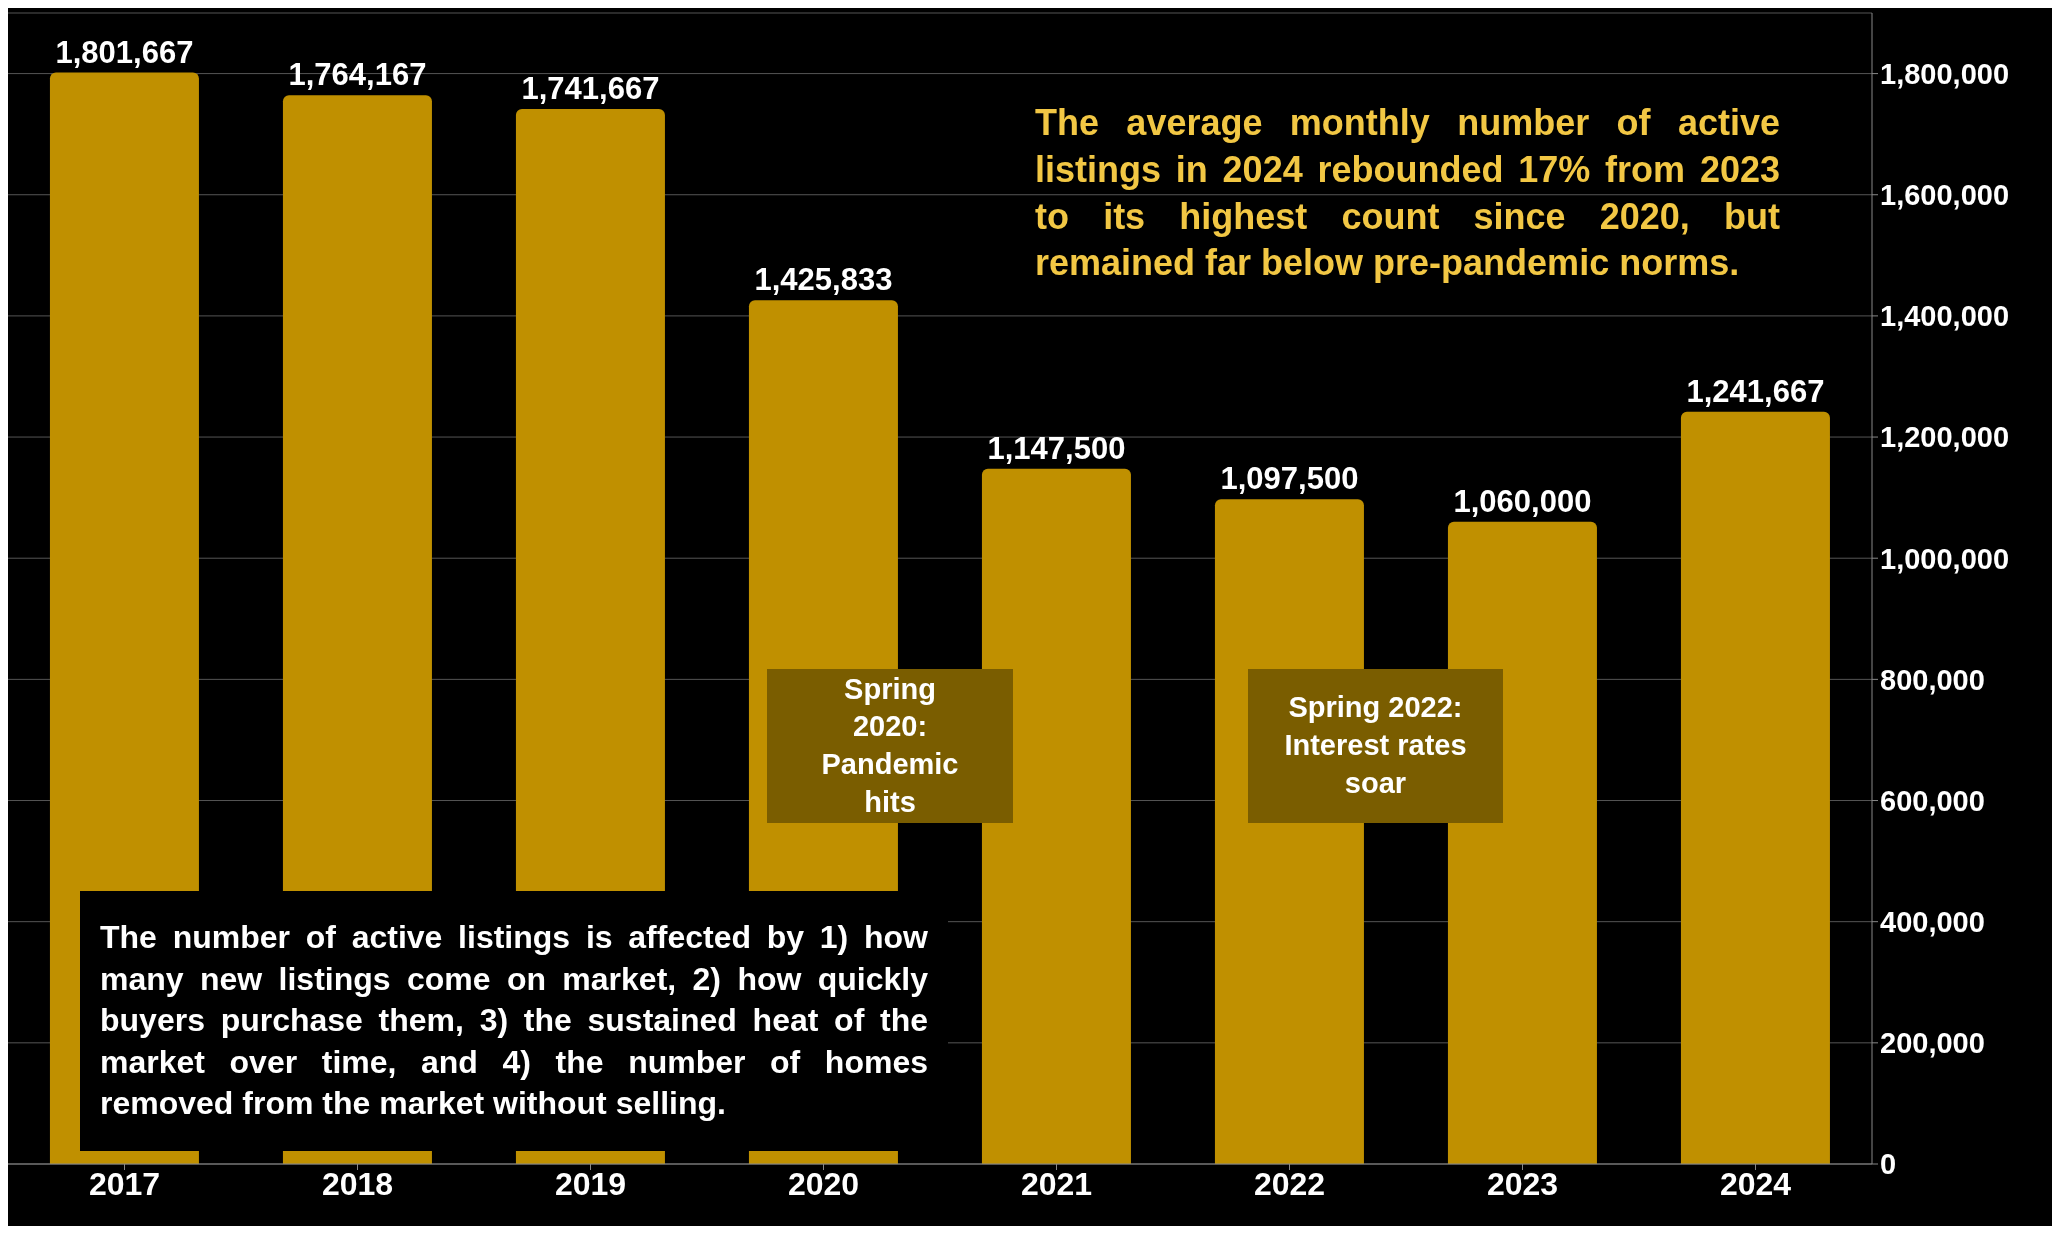  I want to click on data-label: 1,097,500, so click(1289, 479).